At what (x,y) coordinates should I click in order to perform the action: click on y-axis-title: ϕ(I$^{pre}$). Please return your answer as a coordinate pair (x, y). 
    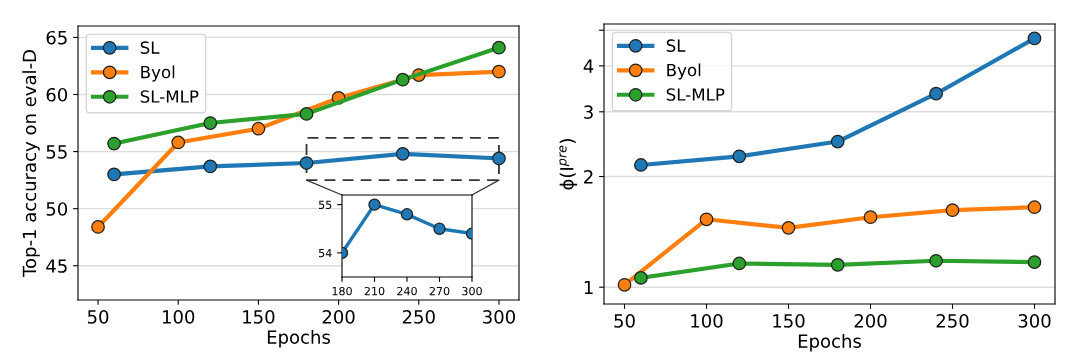
    Looking at the image, I should click on (568, 164).